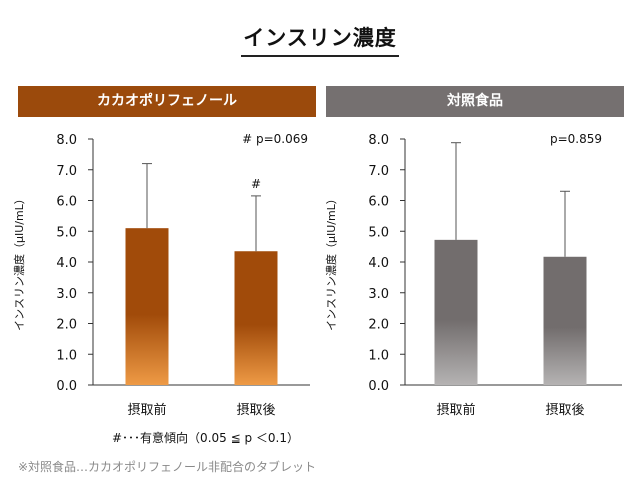 The height and width of the screenshot is (492, 640). I want to click on page-title-text: インスリン濃度, so click(320, 39).